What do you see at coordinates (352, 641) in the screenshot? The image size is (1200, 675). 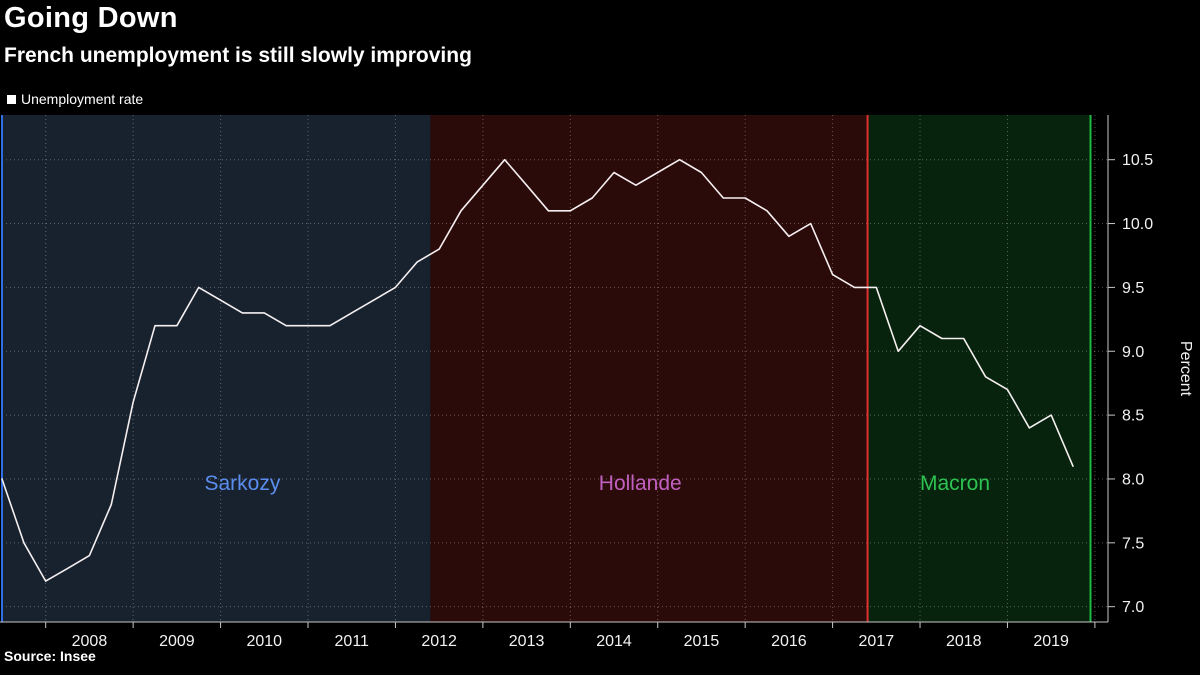 I see `x-tick-label: 2011` at bounding box center [352, 641].